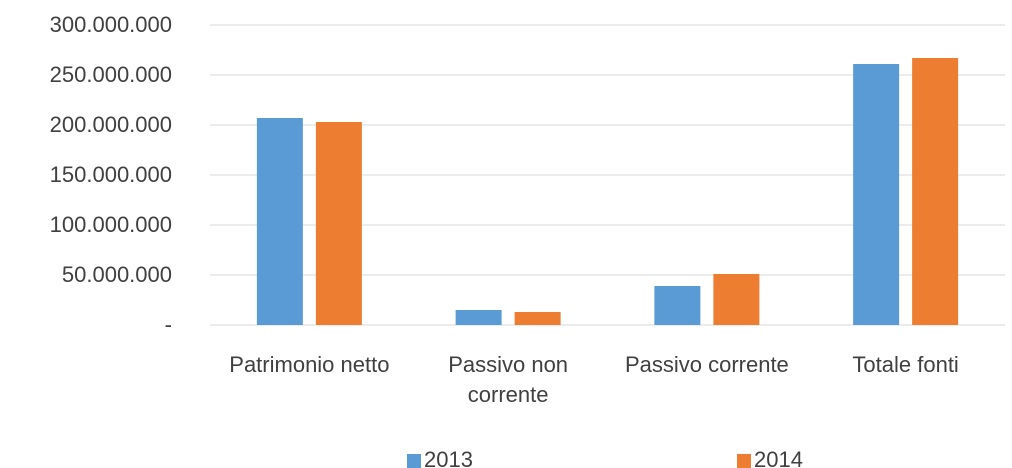 This screenshot has width=1012, height=468. What do you see at coordinates (448, 457) in the screenshot?
I see `legend-label: 2013` at bounding box center [448, 457].